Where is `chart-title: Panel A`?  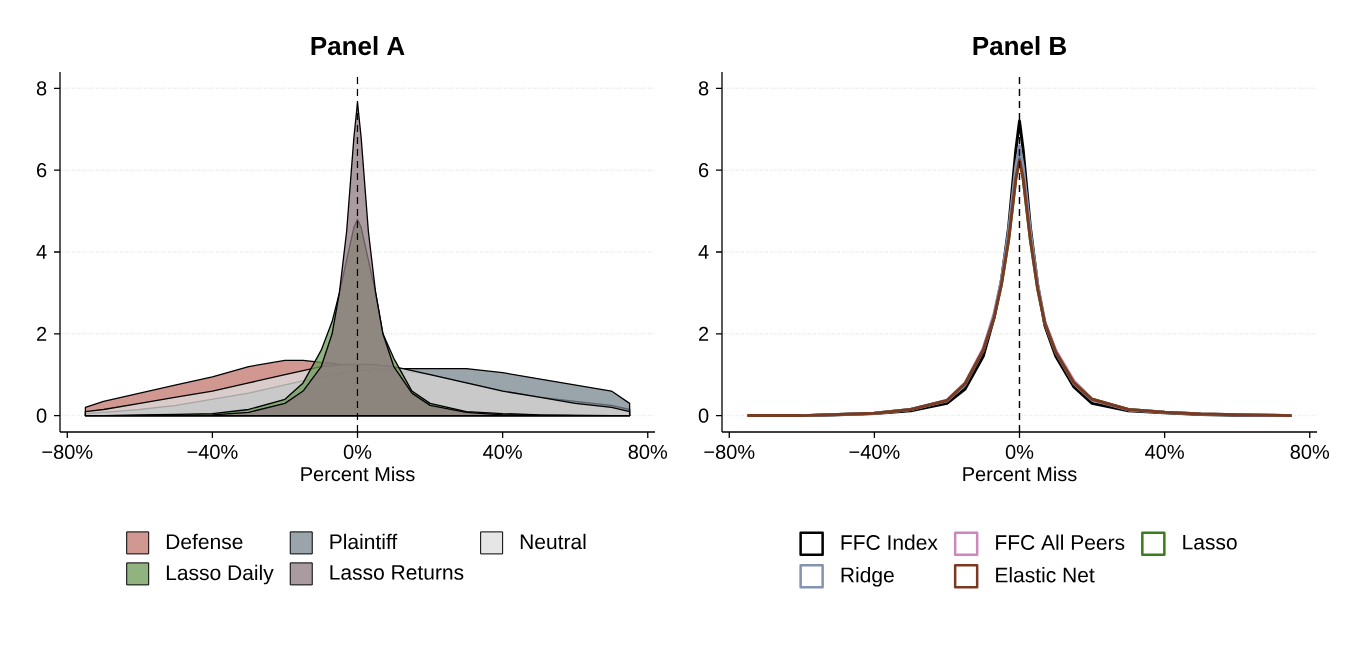
chart-title: Panel A is located at coordinates (358, 46).